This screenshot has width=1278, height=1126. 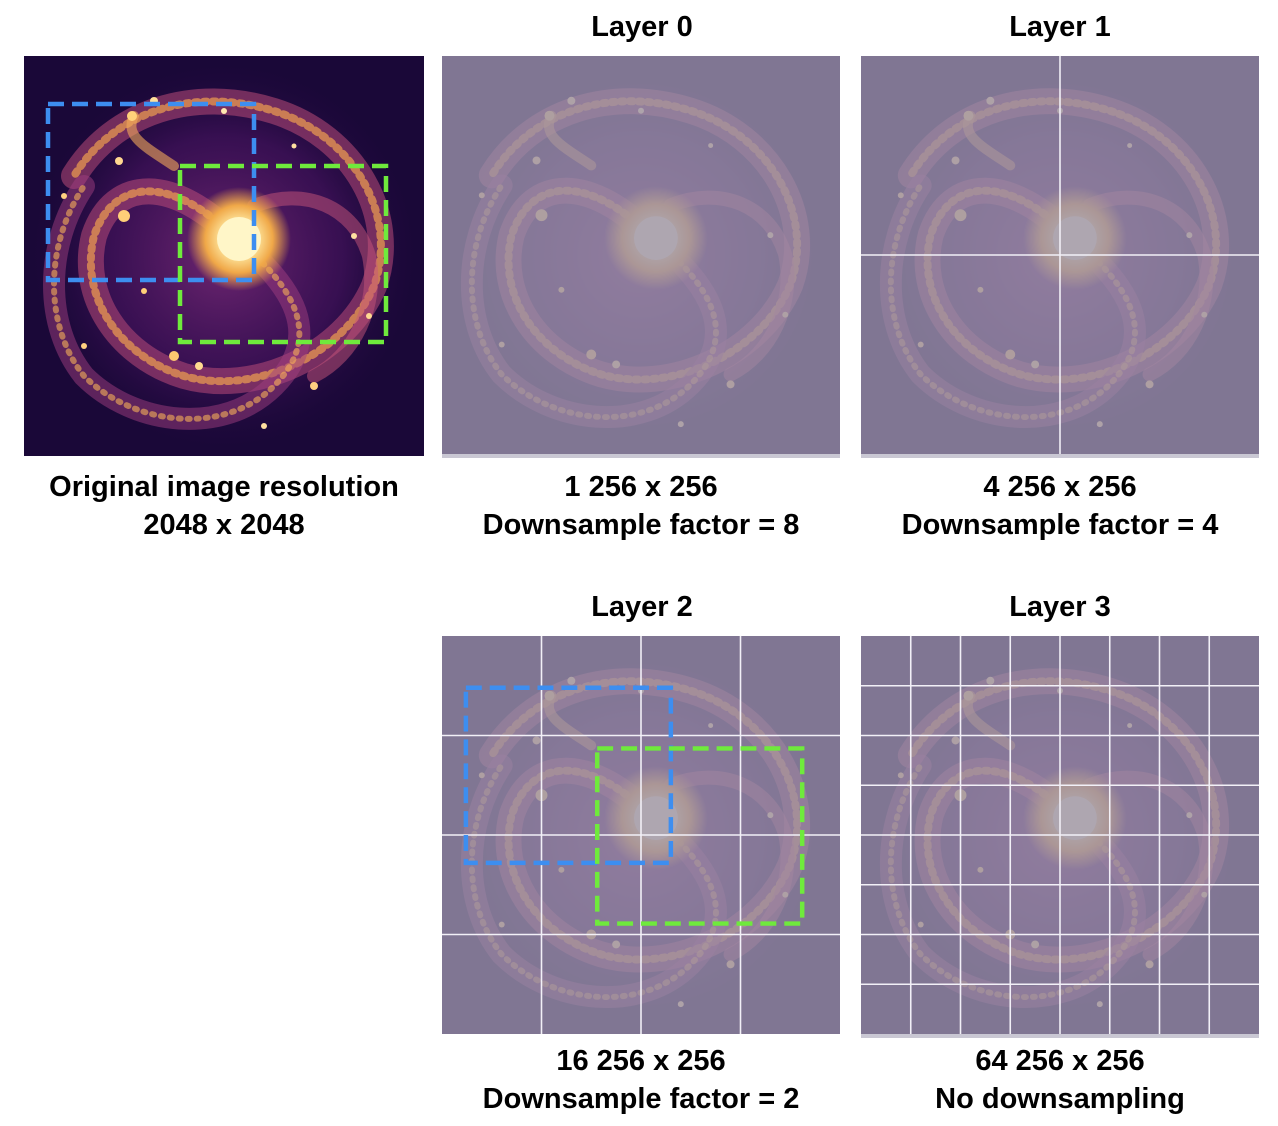 I want to click on layer-1-title: Layer 1, so click(x=1060, y=27).